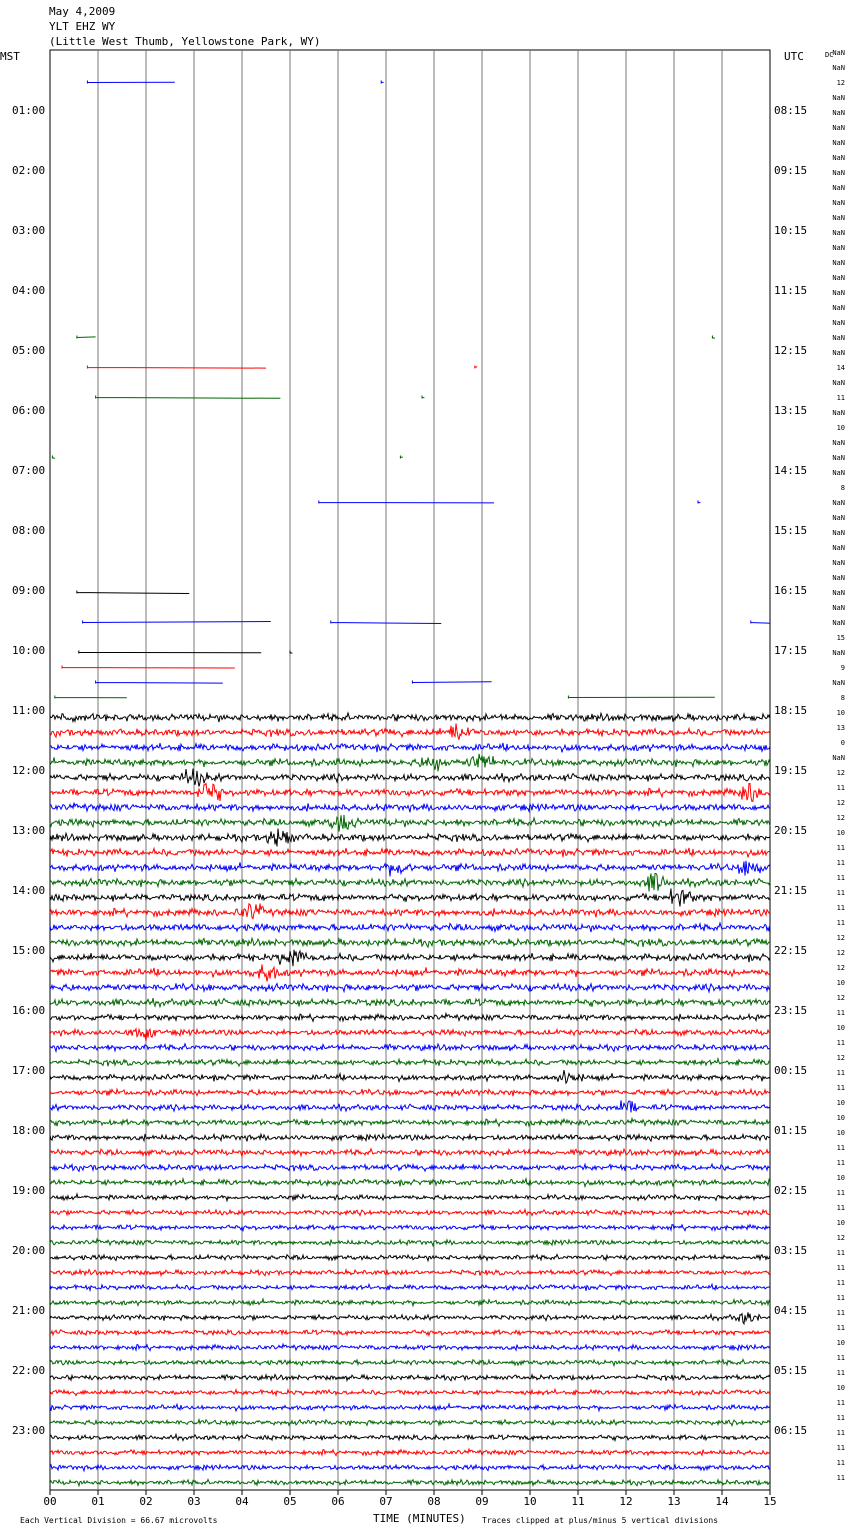 This screenshot has height=1534, width=850. I want to click on dc-offset-row-35: NaN, so click(838, 578).